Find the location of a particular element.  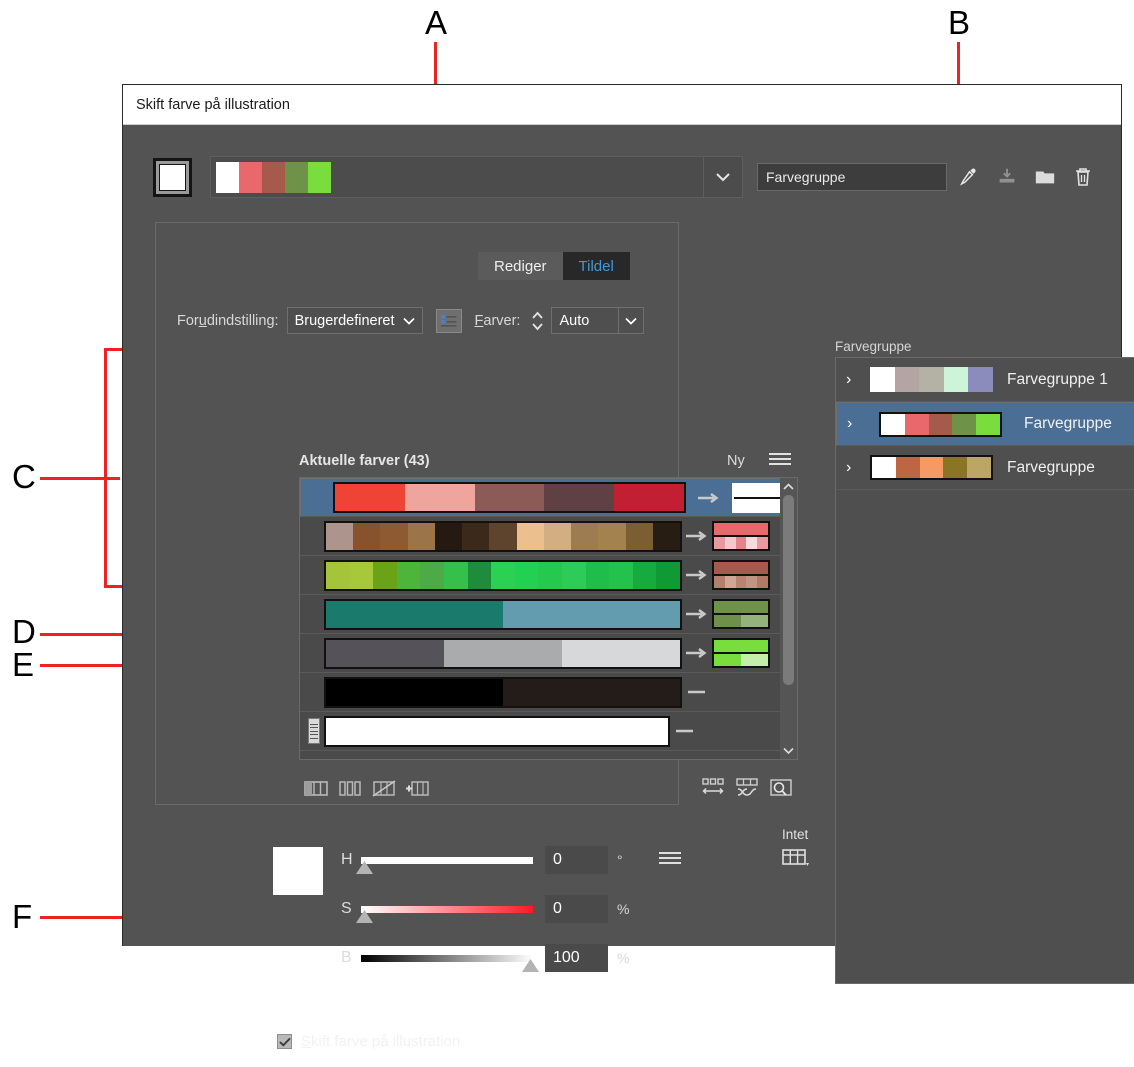

active-color-group-bar is located at coordinates (476, 177).